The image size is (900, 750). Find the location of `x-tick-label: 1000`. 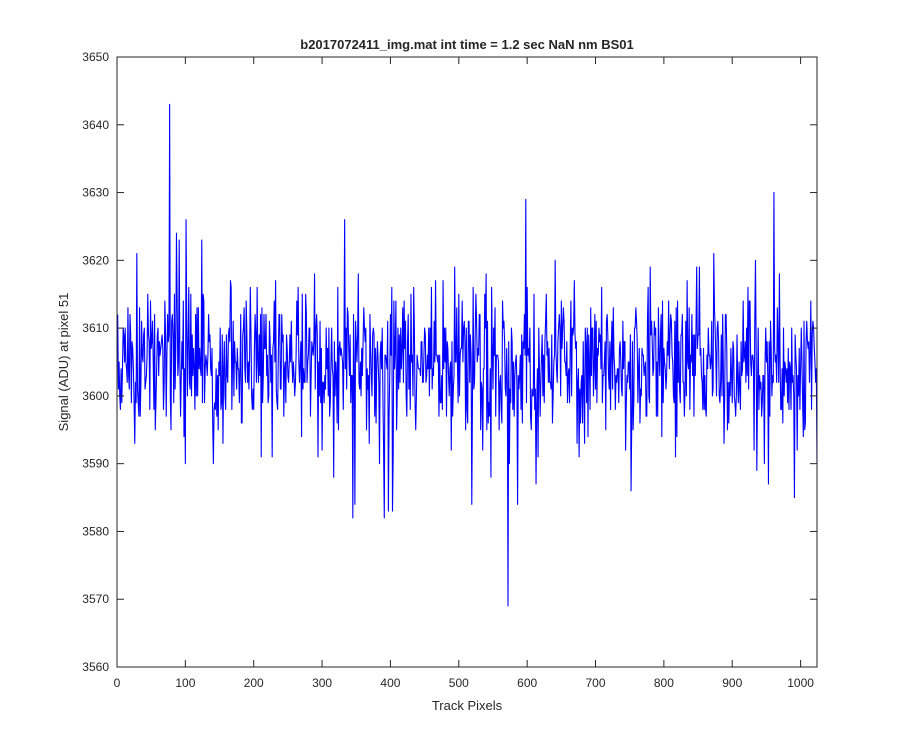

x-tick-label: 1000 is located at coordinates (800, 683).